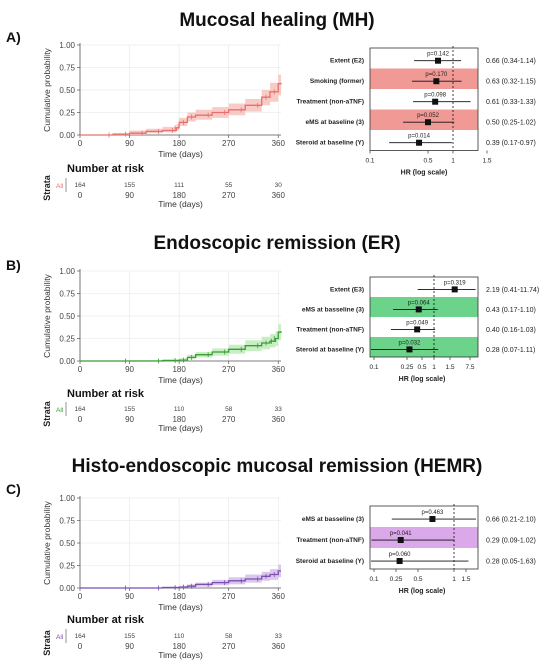 The width and height of the screenshot is (554, 671). What do you see at coordinates (330, 329) in the screenshot?
I see `forest-variable-label: Treatment (non-aTNF)` at bounding box center [330, 329].